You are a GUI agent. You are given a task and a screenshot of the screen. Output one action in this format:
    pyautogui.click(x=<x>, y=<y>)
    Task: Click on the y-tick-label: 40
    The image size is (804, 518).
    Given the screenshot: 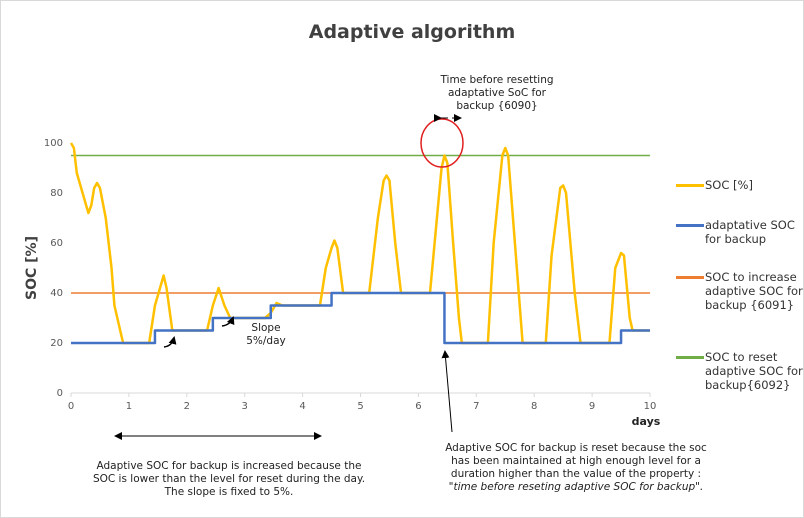 What is the action you would take?
    pyautogui.click(x=56, y=293)
    